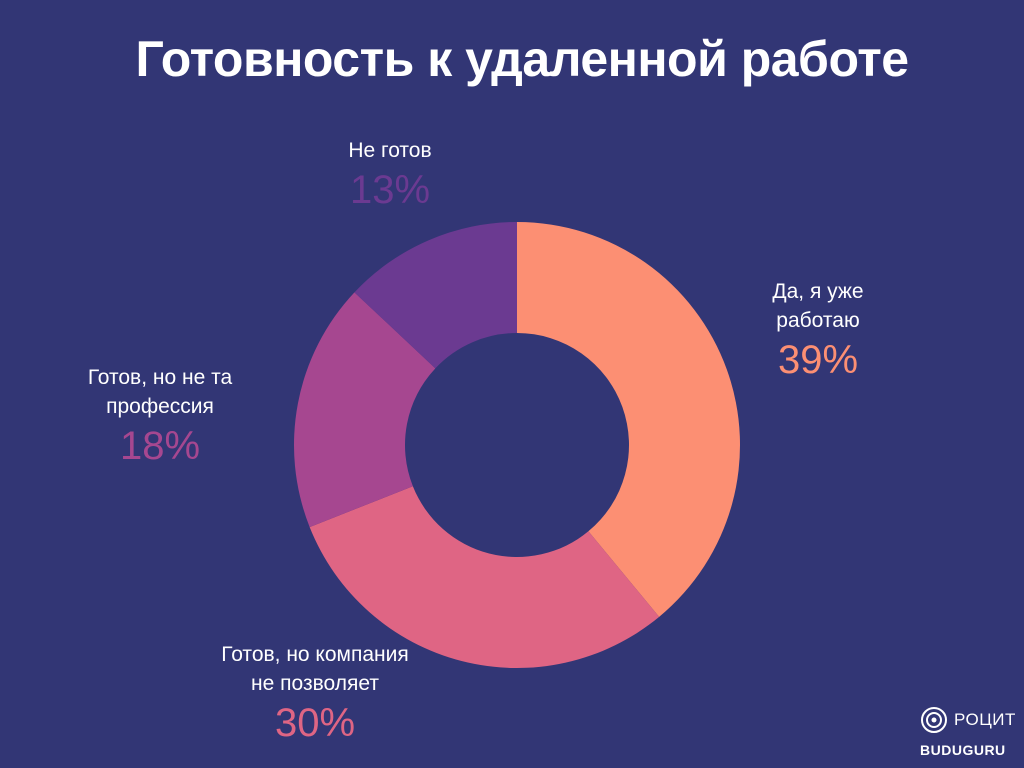  I want to click on slice-label-text: Да, я уже, so click(818, 291).